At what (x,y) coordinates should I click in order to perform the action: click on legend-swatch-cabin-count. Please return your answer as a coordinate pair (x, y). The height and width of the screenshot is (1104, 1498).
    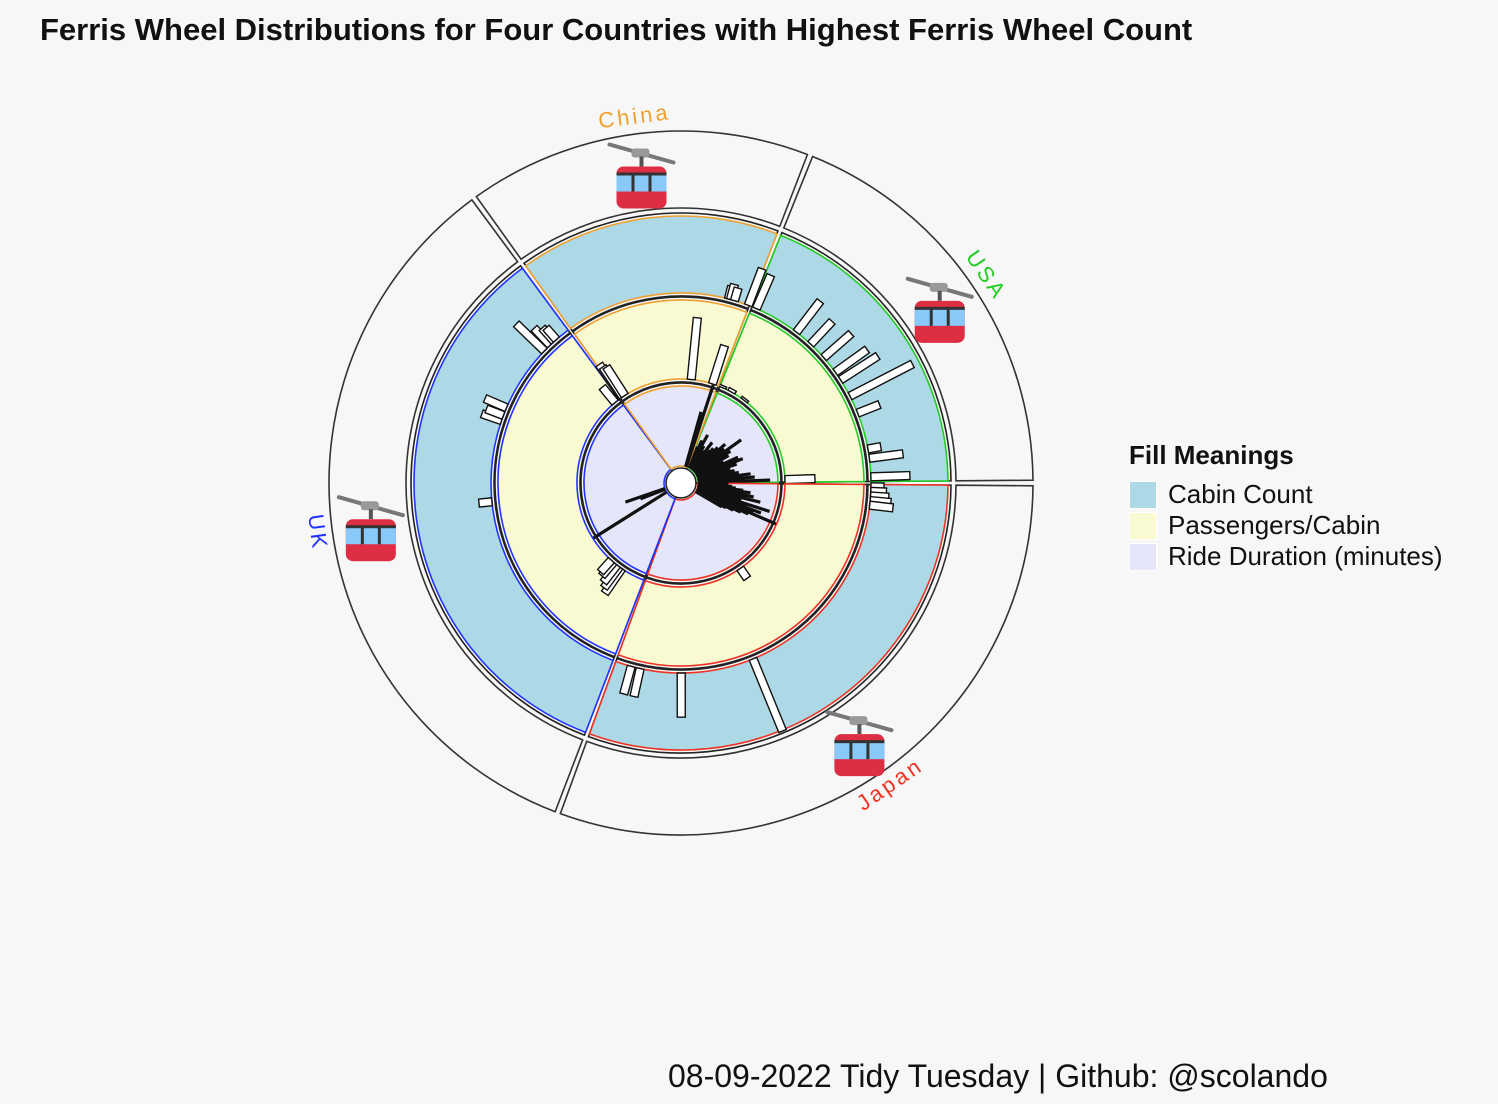
    Looking at the image, I should click on (1143, 494).